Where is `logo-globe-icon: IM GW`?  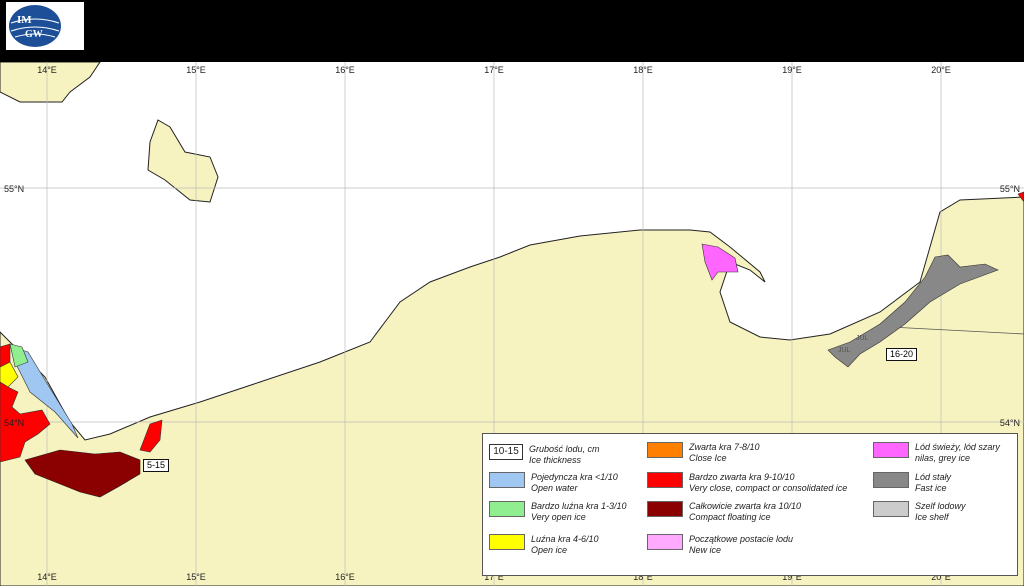
logo-globe-icon: IM GW is located at coordinates (35, 26).